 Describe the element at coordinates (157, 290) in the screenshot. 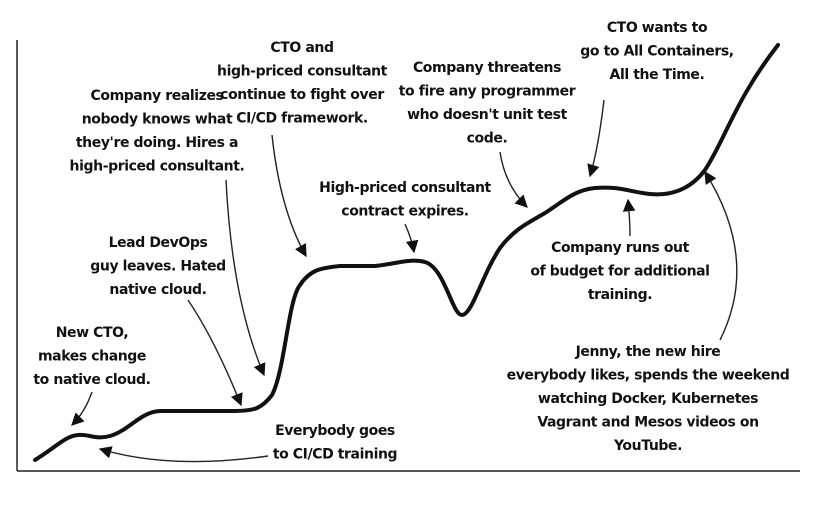

I see `annotation-line: native cloud.` at that location.